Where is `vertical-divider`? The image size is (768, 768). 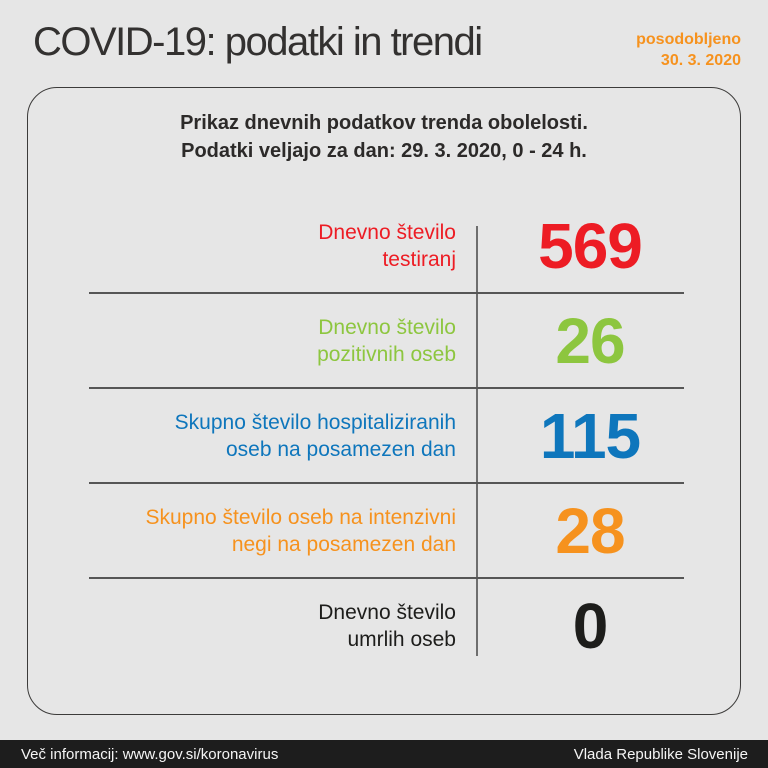
vertical-divider is located at coordinates (477, 441).